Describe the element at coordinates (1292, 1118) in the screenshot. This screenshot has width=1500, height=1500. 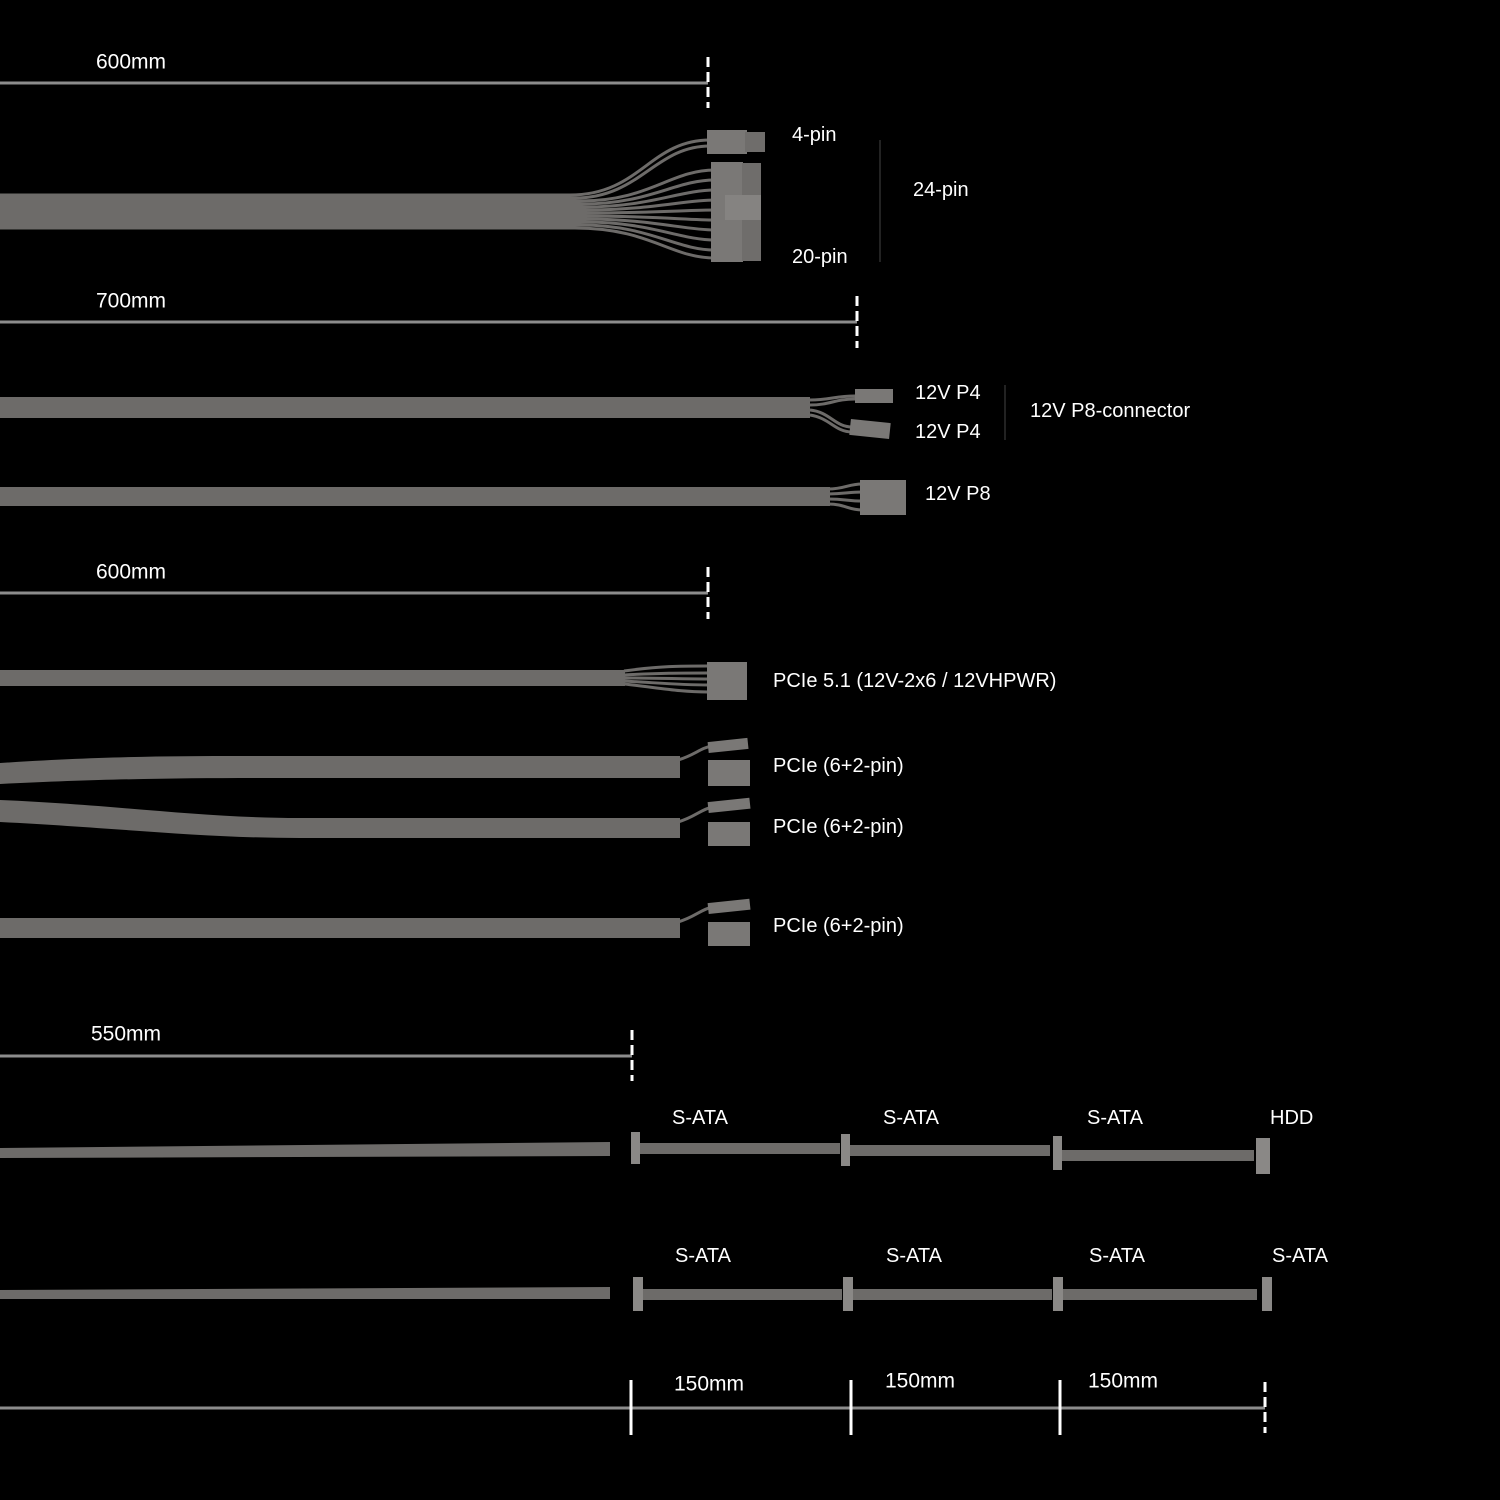
I see `hdd-label: HDD` at that location.